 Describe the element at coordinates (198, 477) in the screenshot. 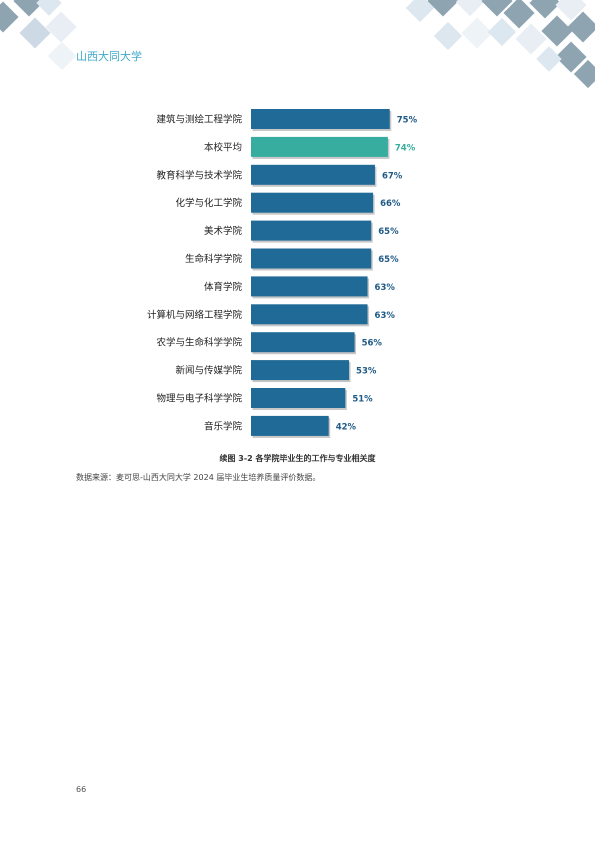

I see `data-source-note: 数据来源：麦可思-山西大同大学 2024 届毕业生培养质量评价数据。` at that location.